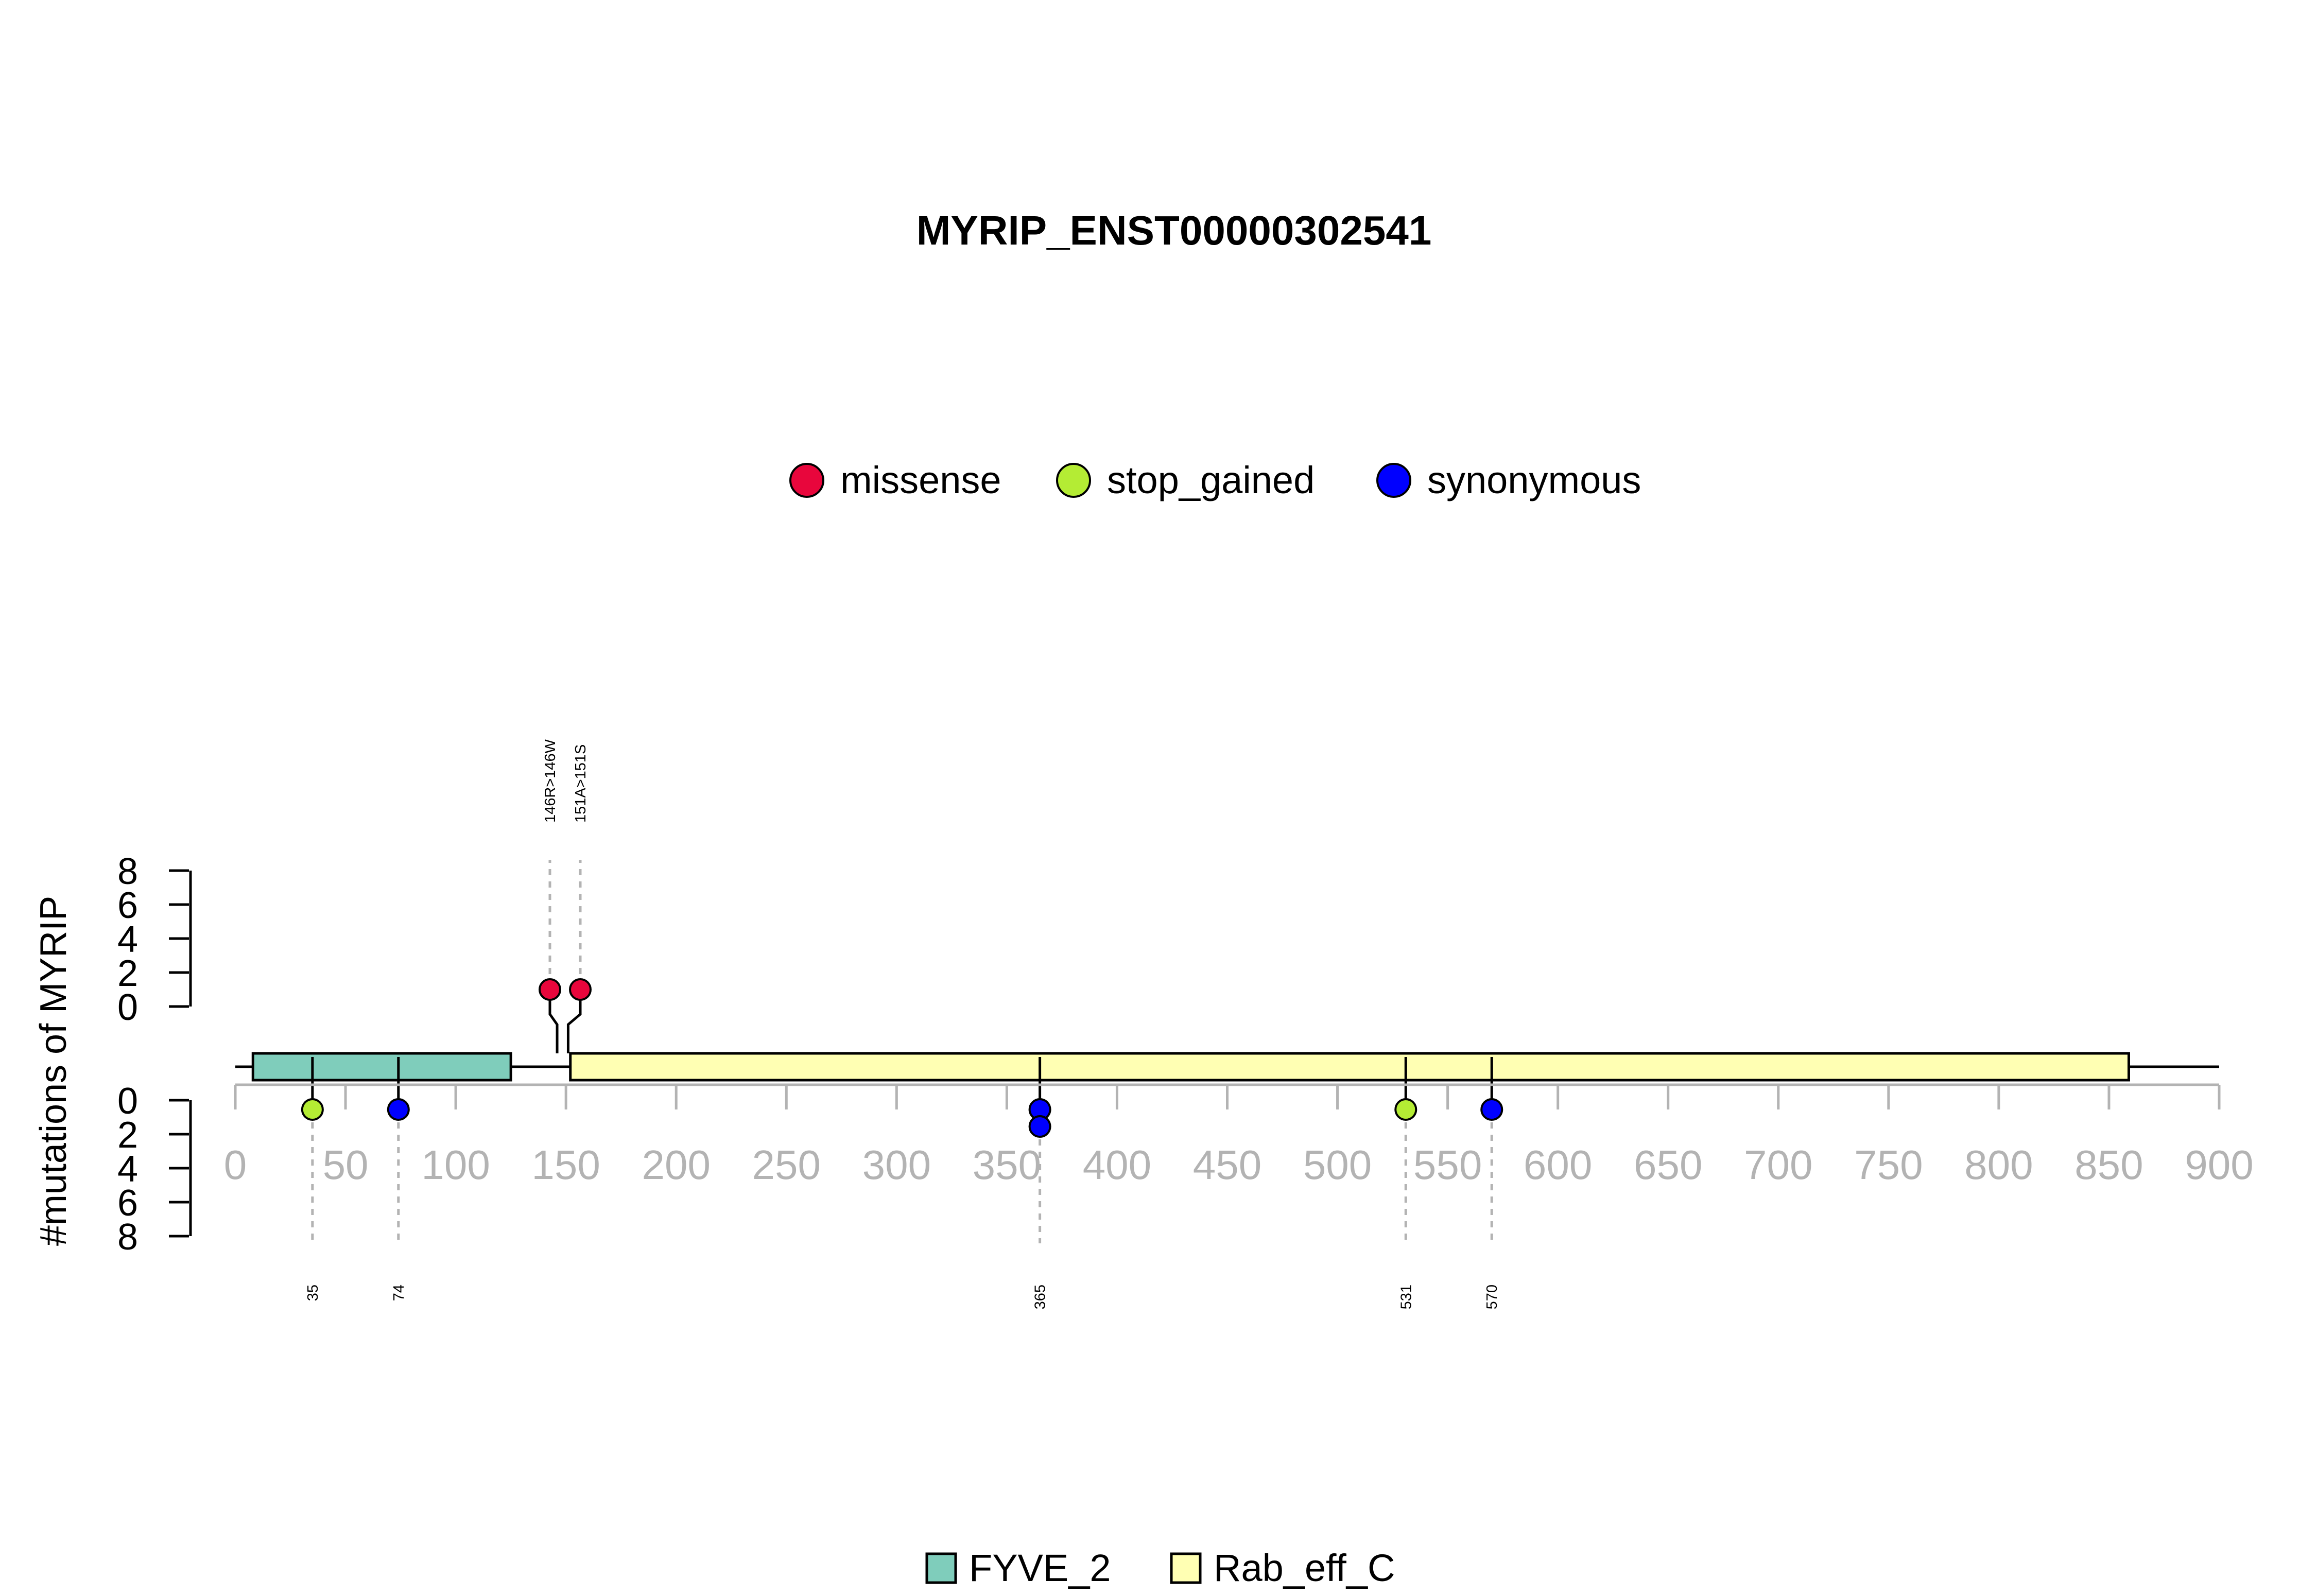 The image size is (2317, 1596). I want to click on legend-swatch-Rab_eff_C, so click(1186, 1568).